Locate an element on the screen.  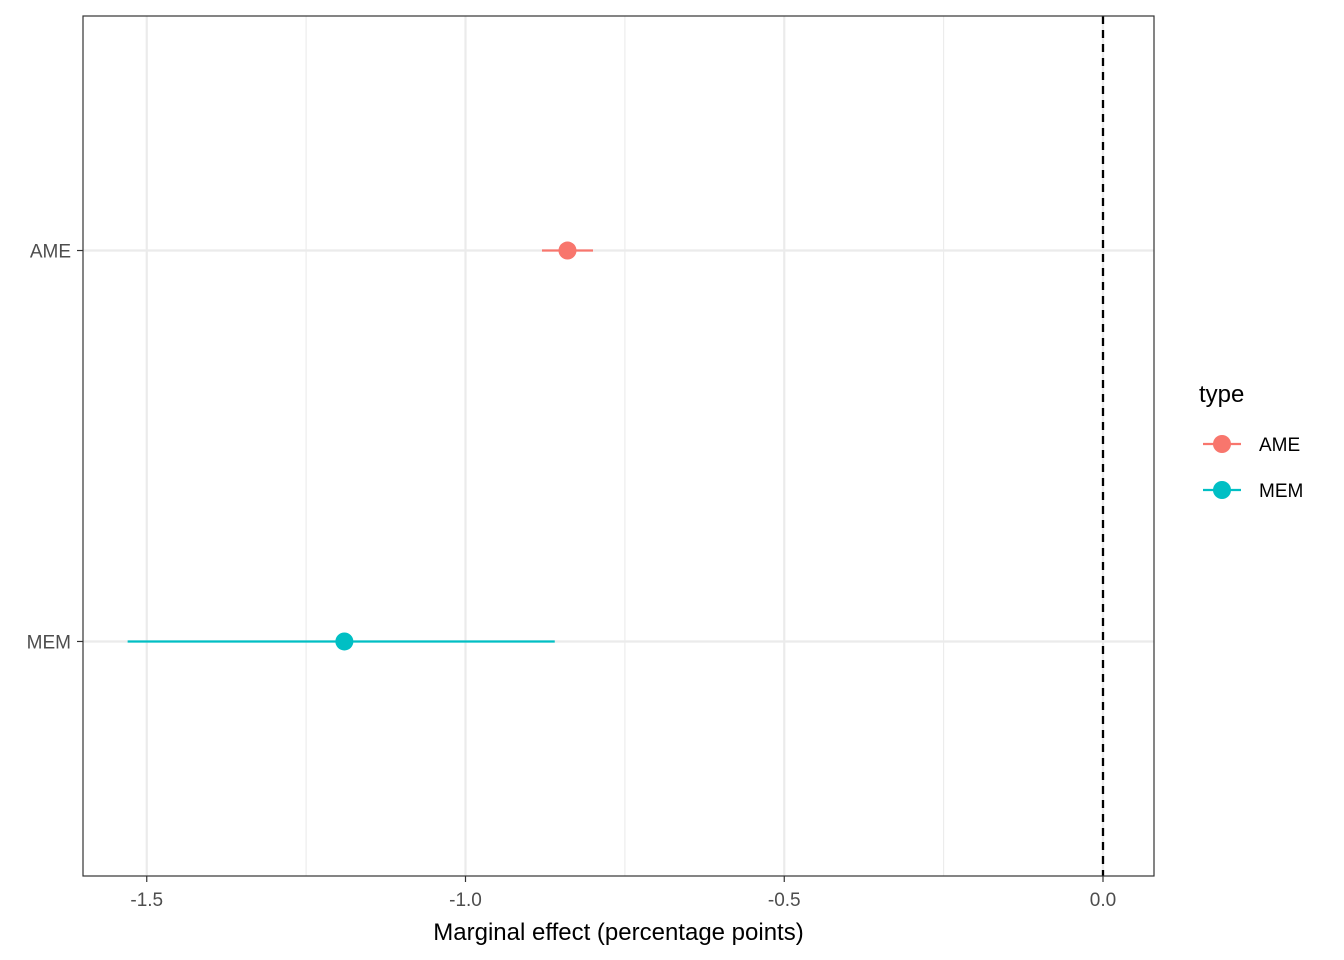
legend-title: type is located at coordinates (1221, 394).